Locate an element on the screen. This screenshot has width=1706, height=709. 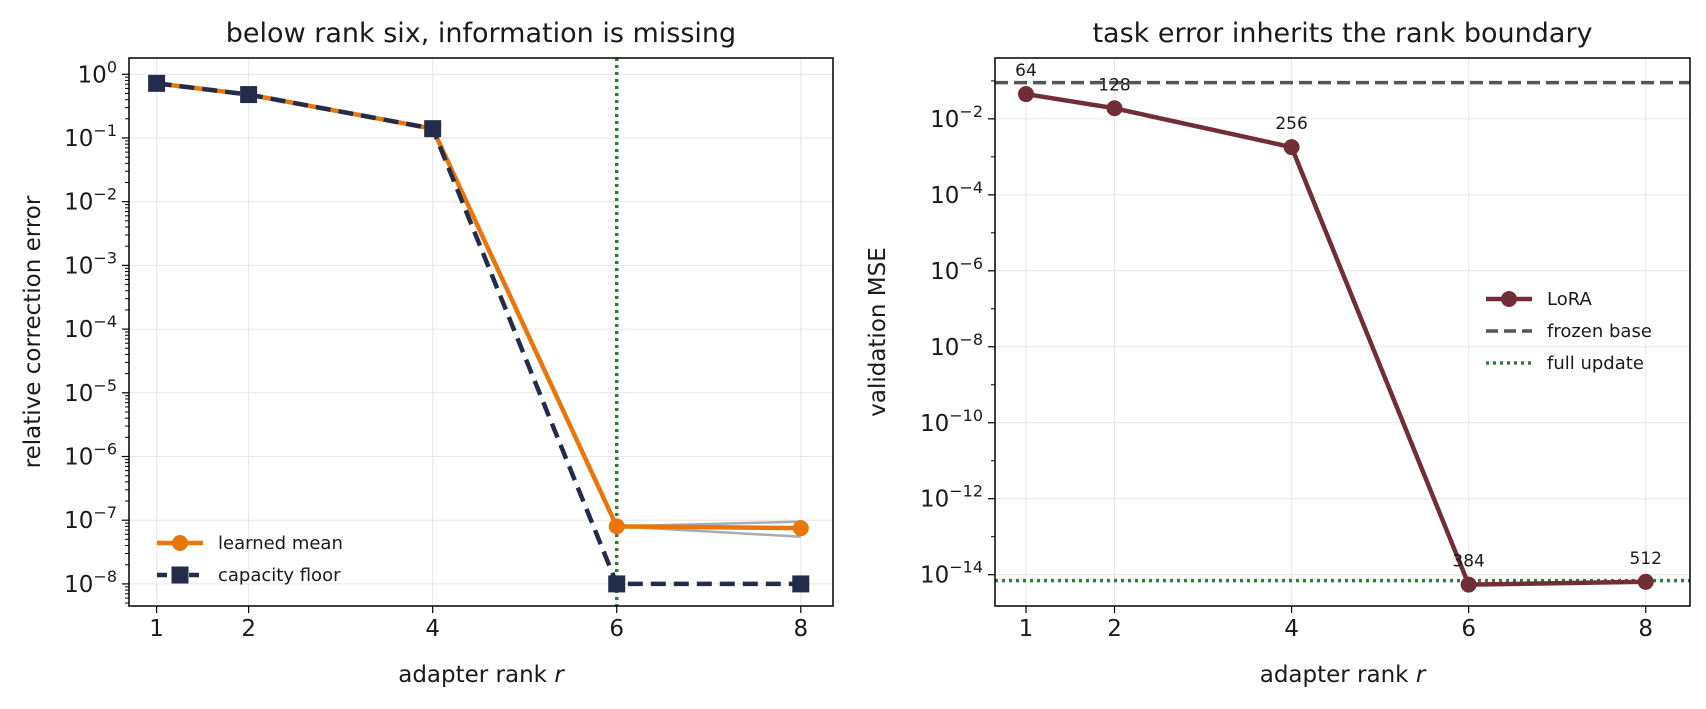
y-tick-exponent: −10 is located at coordinates (966, 415).